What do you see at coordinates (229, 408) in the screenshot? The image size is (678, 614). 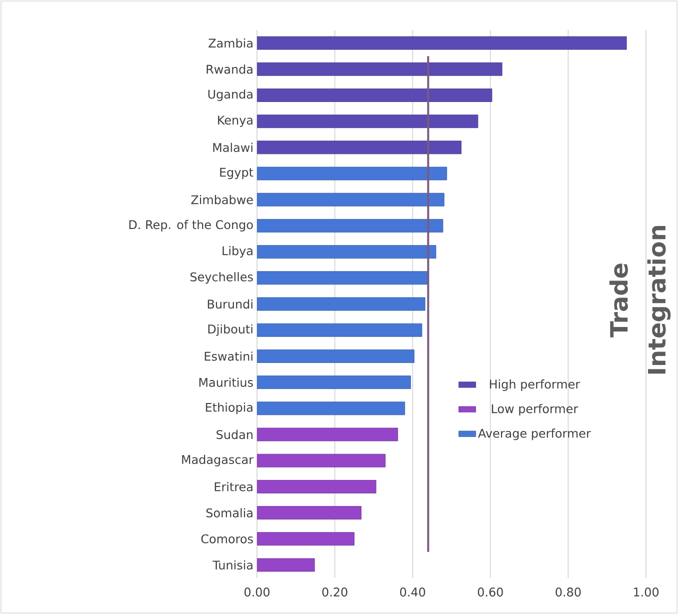 I see `y-tick-label: Ethiopia` at bounding box center [229, 408].